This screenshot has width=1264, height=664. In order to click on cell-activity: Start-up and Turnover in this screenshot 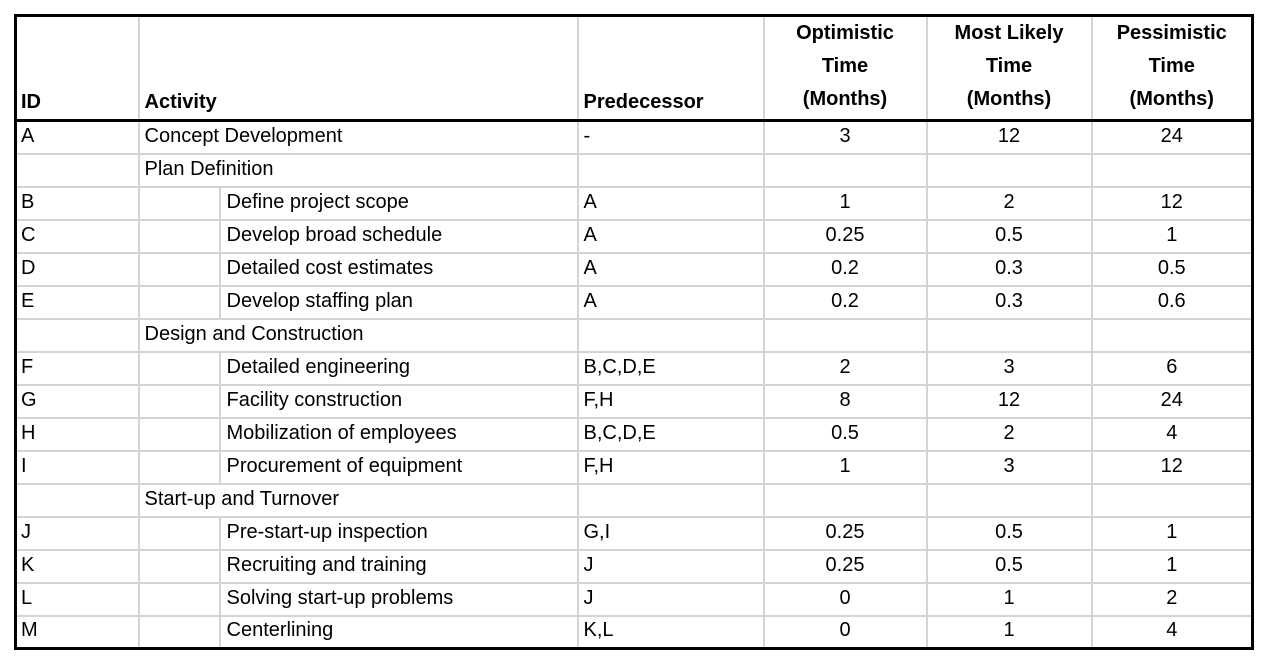, I will do `click(358, 500)`.